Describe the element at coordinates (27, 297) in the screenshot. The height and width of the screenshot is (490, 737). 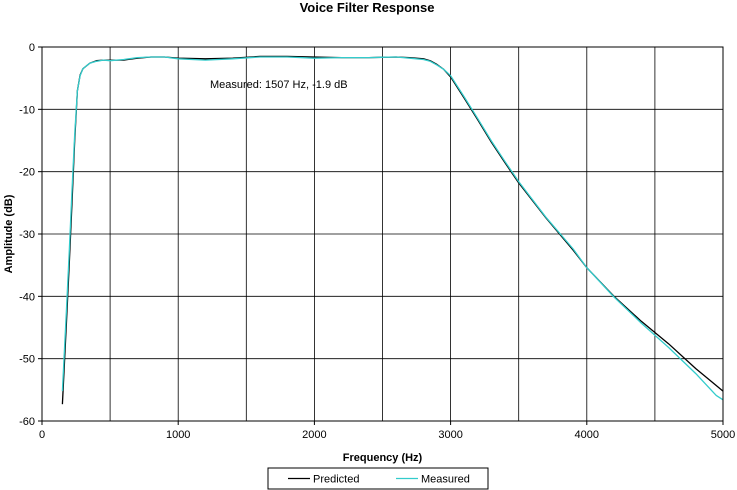
I see `y-tick-label: -40` at that location.